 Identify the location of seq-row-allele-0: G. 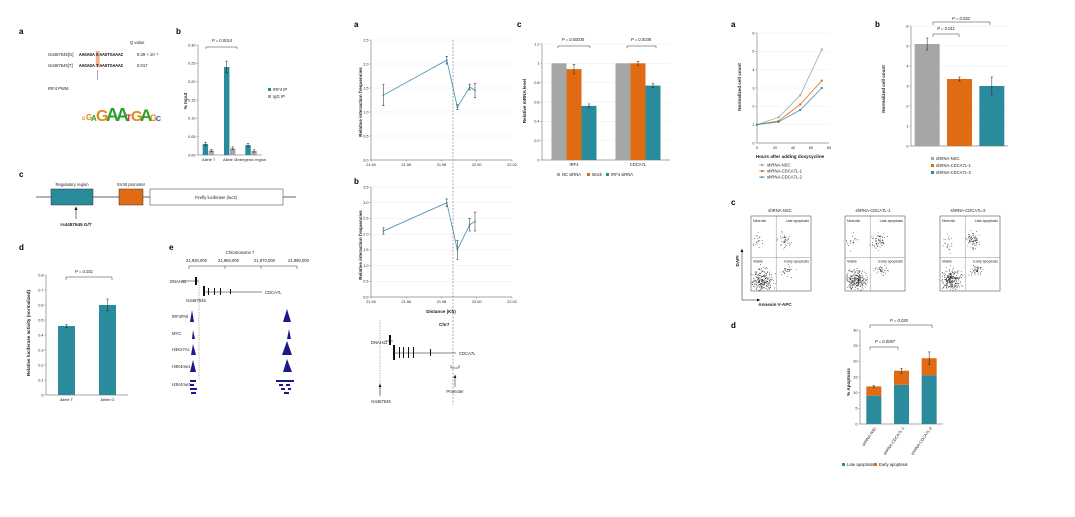
(97, 55).